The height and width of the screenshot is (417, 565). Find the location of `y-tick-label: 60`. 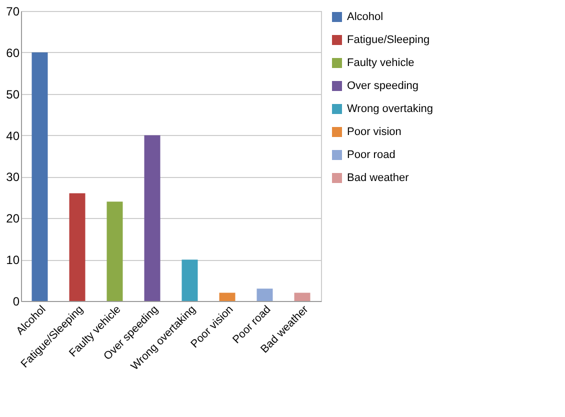

y-tick-label: 60 is located at coordinates (13, 53).